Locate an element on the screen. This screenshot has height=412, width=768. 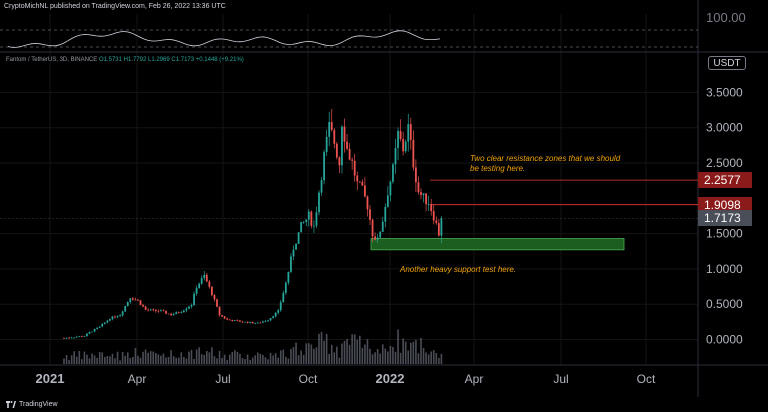
resistance-lower-price-tag: 1.9098 is located at coordinates (725, 204).